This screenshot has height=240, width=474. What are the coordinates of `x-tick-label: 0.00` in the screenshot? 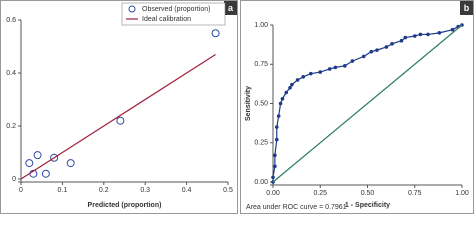 It's located at (273, 193).